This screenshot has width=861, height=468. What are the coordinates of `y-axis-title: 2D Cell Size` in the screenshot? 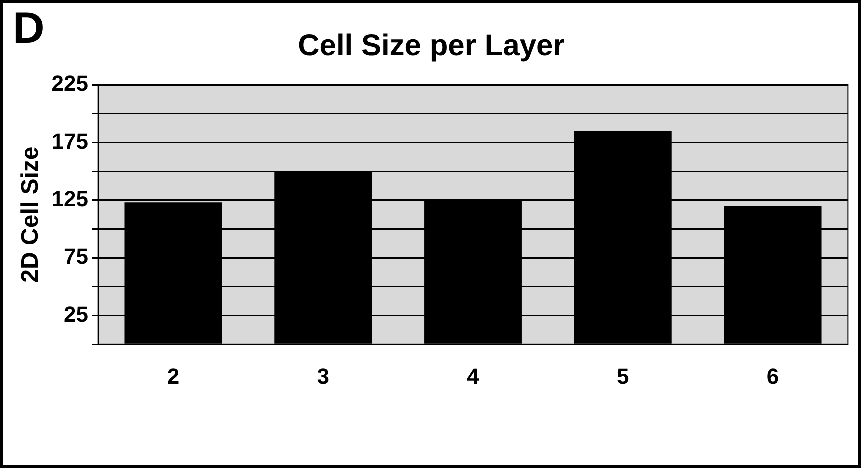 It's located at (30, 214).